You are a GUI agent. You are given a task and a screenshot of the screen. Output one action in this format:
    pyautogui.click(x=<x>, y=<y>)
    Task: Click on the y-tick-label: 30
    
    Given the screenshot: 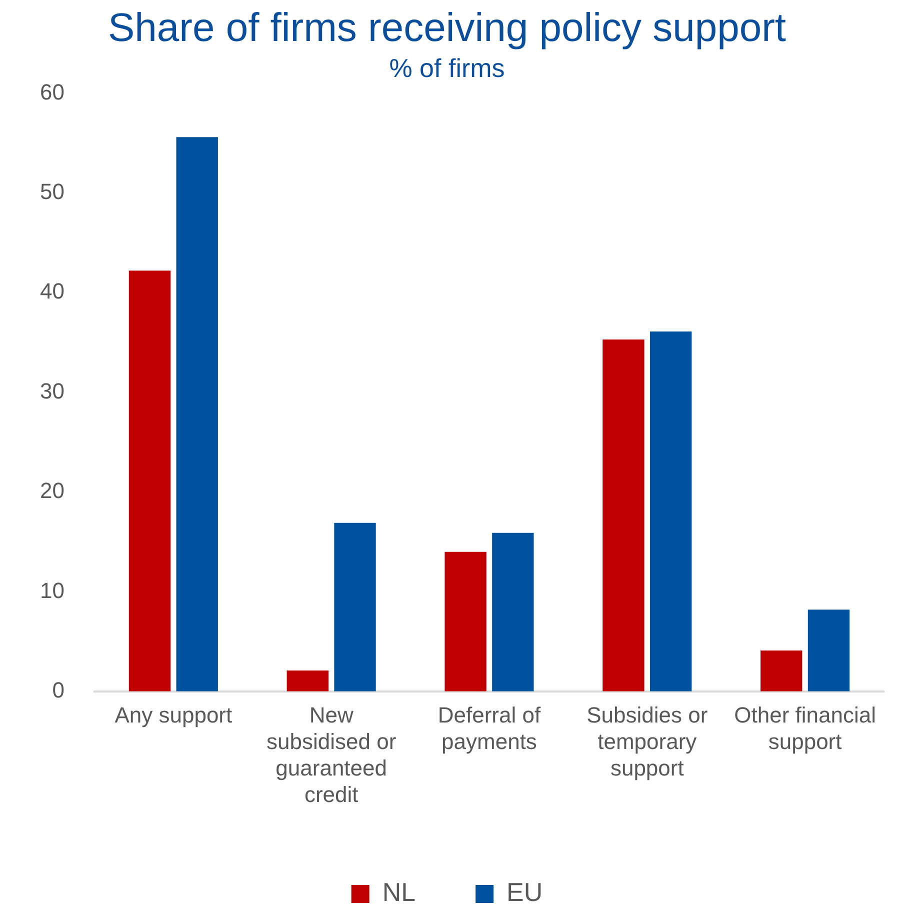 What is the action you would take?
    pyautogui.click(x=52, y=391)
    